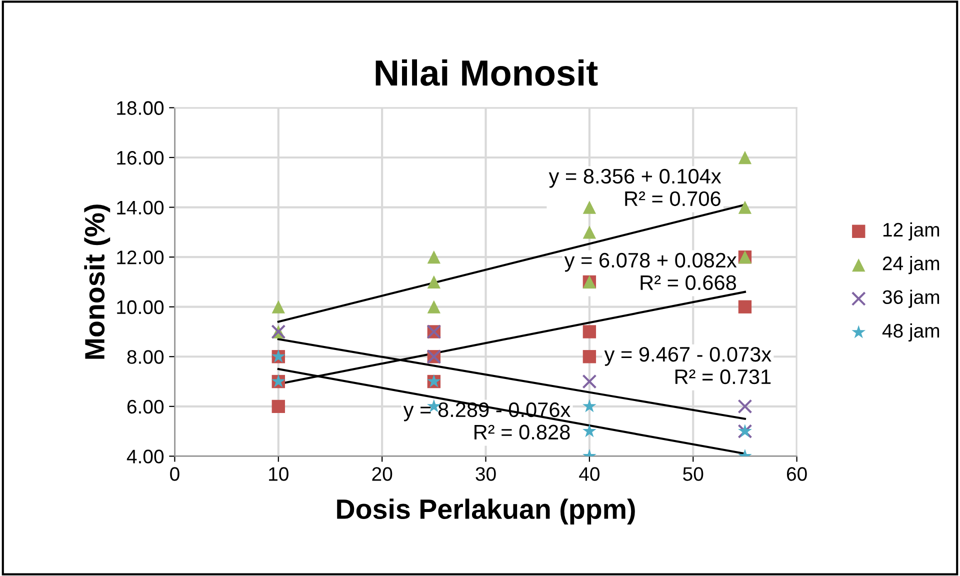 The image size is (960, 576). I want to click on y-tick-label: 4.00, so click(145, 457).